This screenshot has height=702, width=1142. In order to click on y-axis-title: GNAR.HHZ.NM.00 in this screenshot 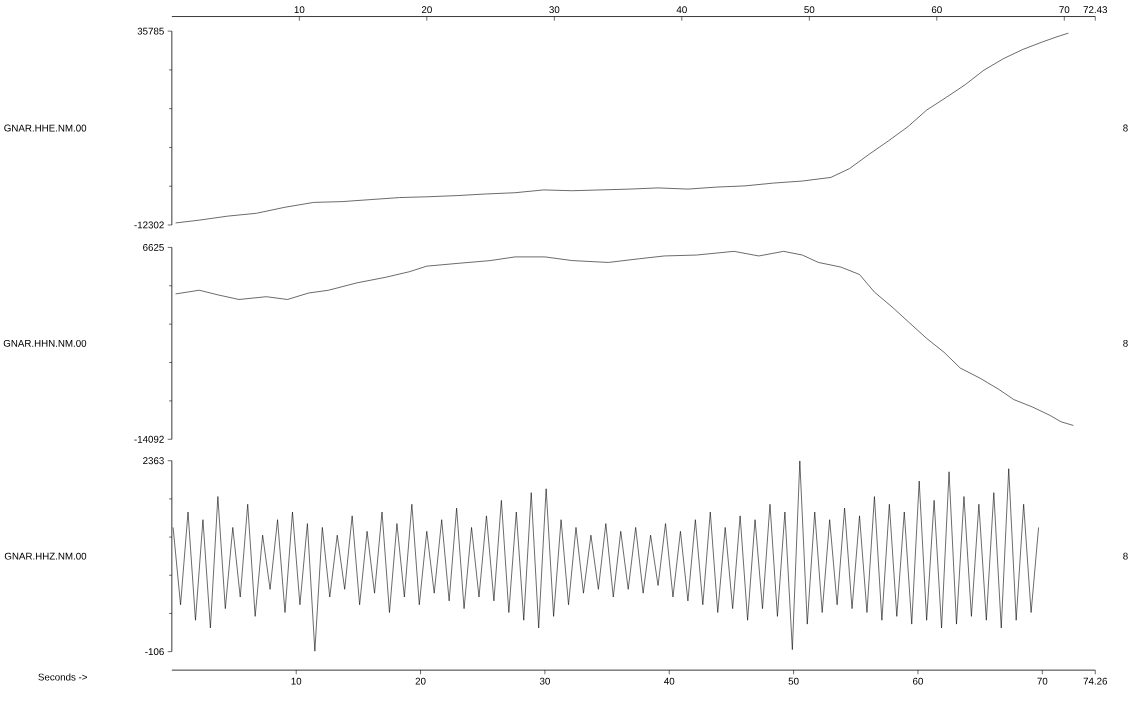, I will do `click(45, 556)`.